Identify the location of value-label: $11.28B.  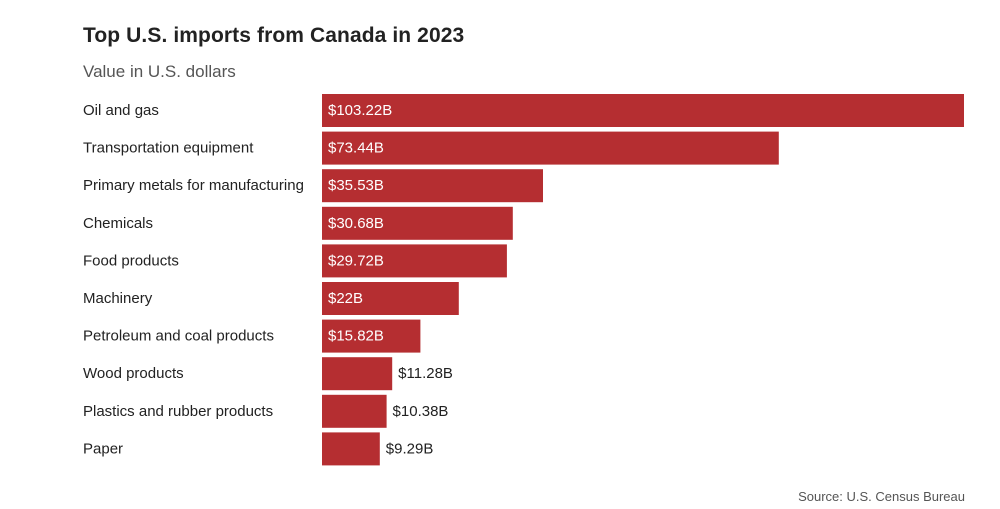
(425, 373).